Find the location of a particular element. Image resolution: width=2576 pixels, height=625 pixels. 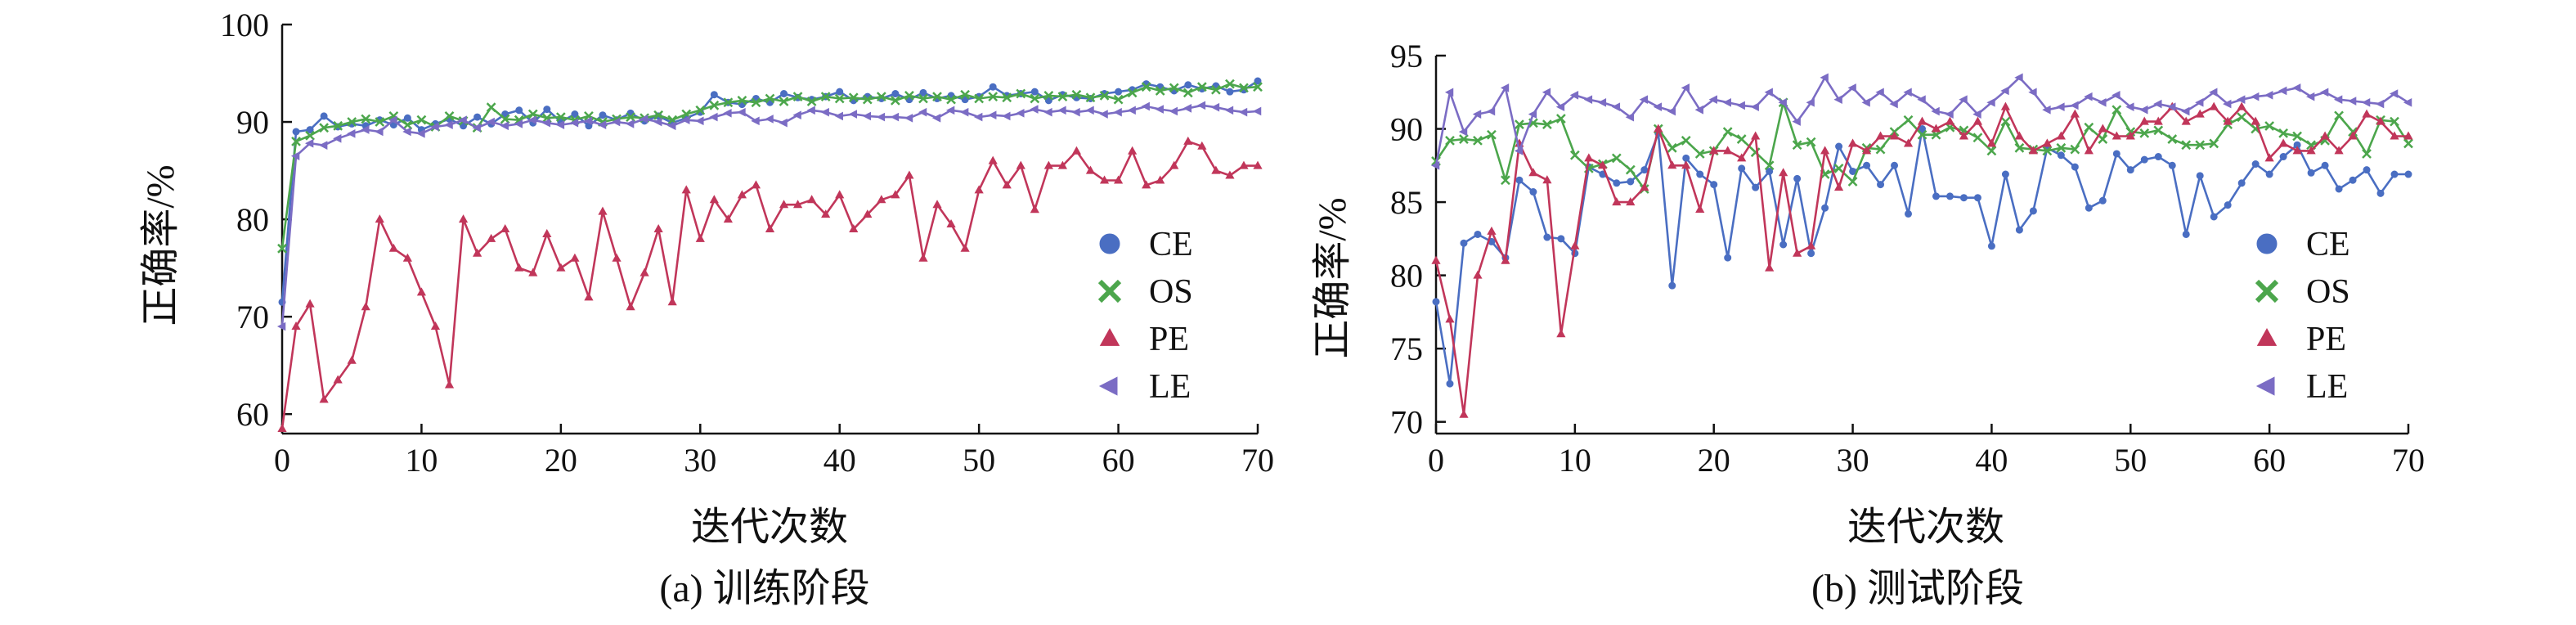

legend-label-le: LE is located at coordinates (1170, 387).